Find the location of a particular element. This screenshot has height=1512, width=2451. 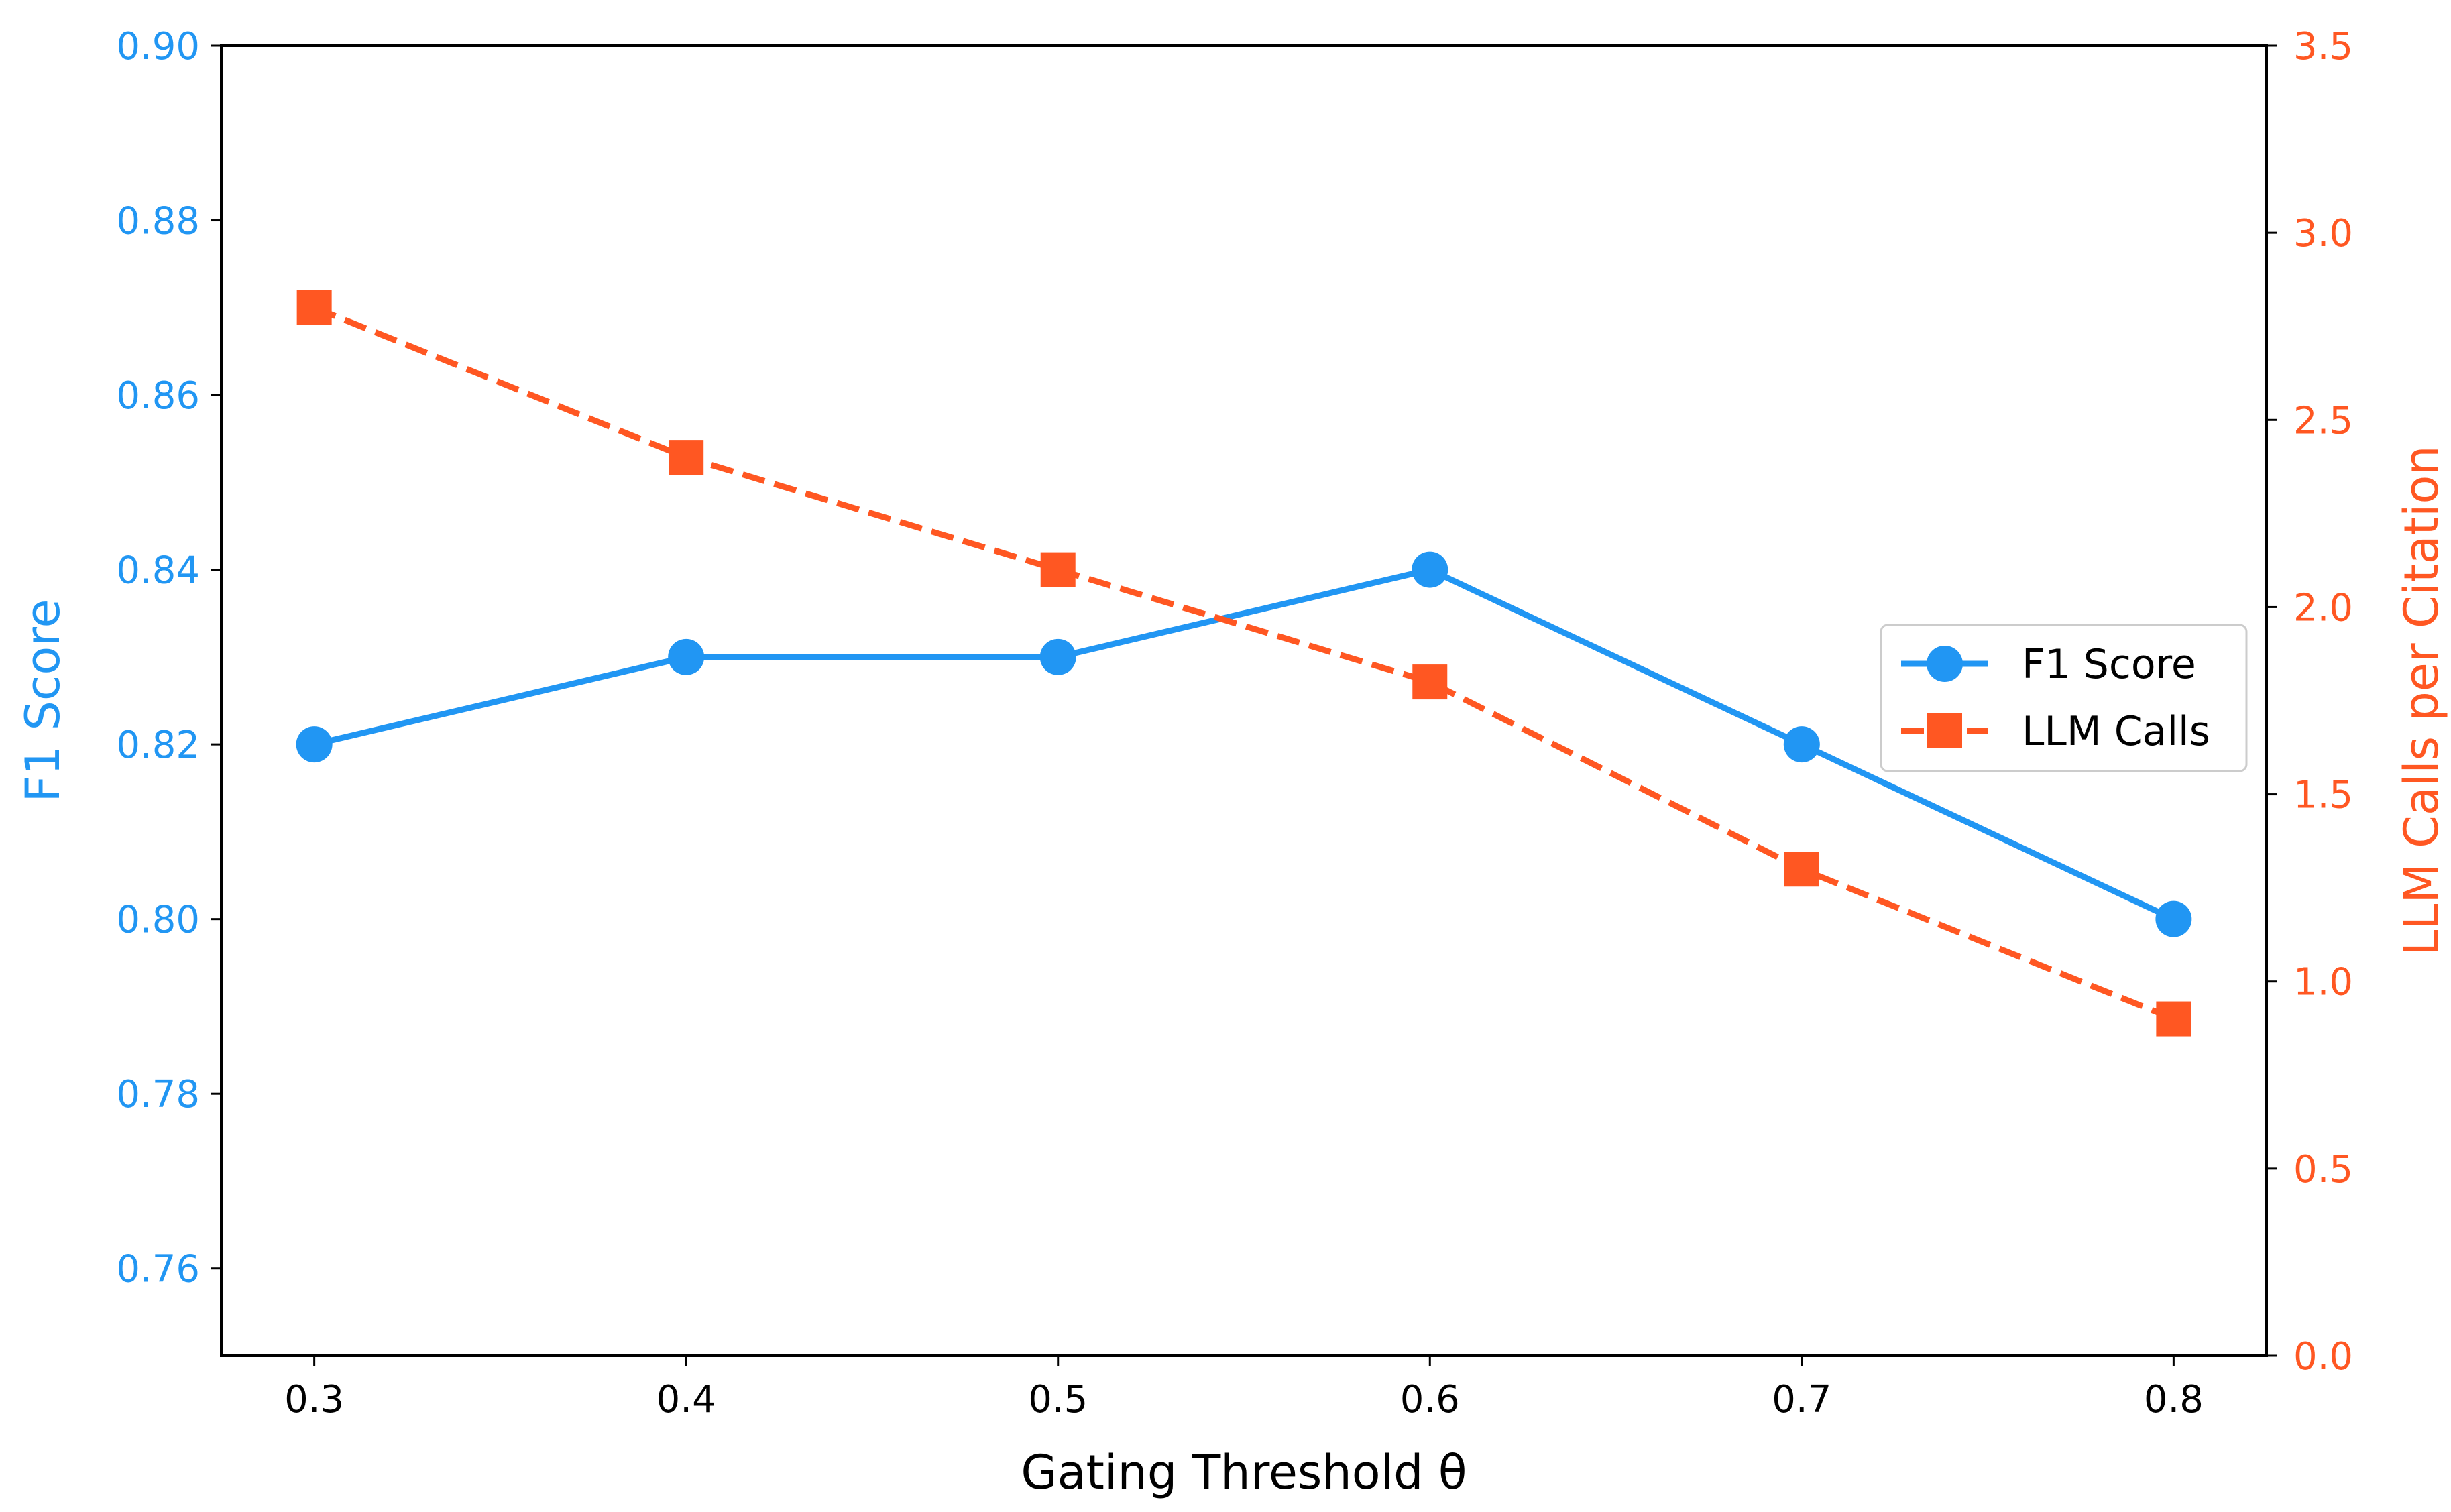

x-tick-label: 0.4 is located at coordinates (686, 1399).